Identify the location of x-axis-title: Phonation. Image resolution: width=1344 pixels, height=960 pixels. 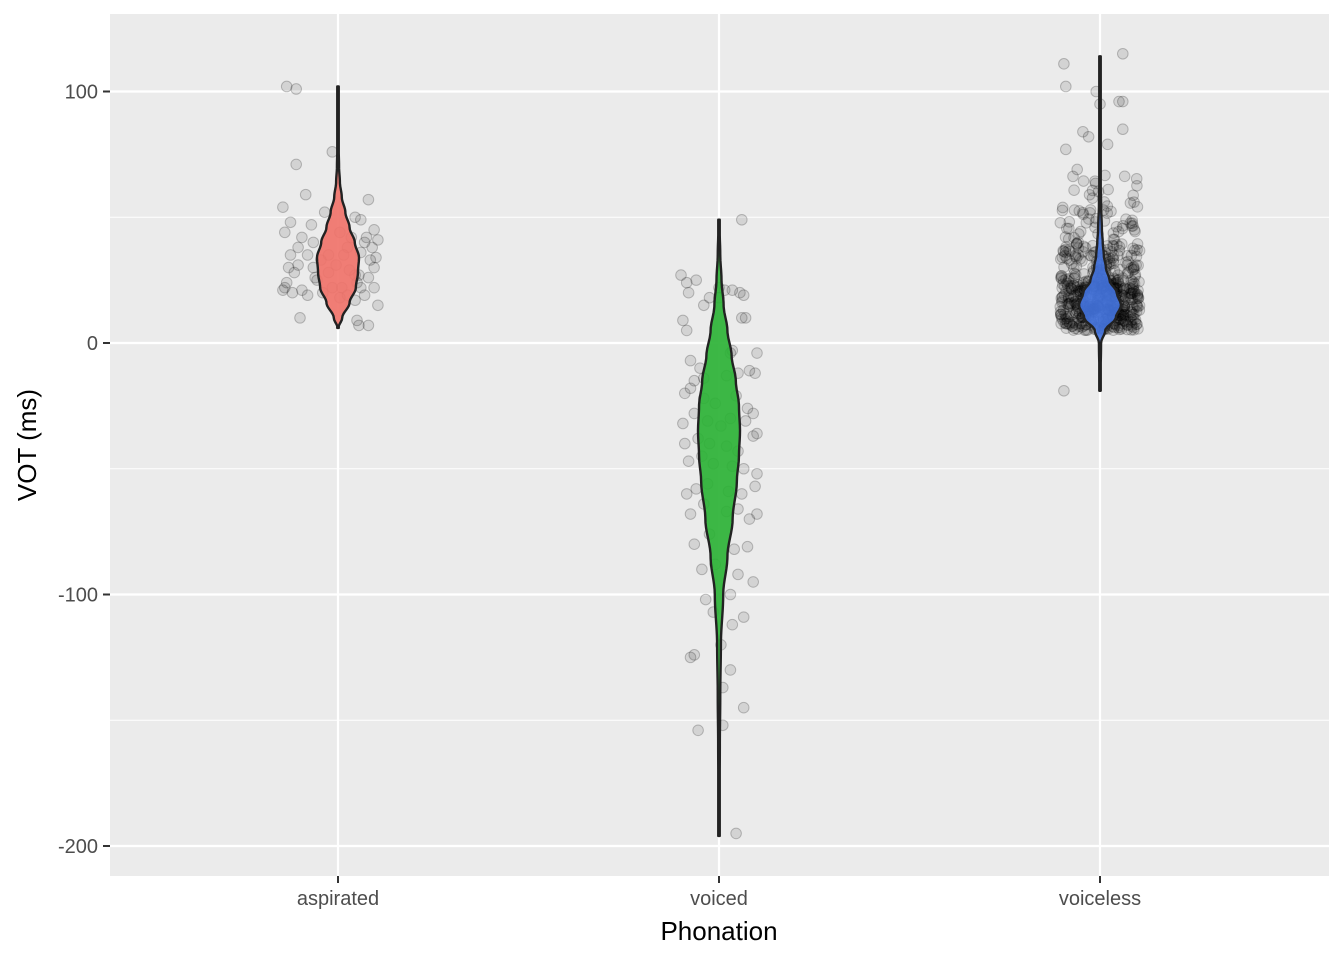
(718, 931).